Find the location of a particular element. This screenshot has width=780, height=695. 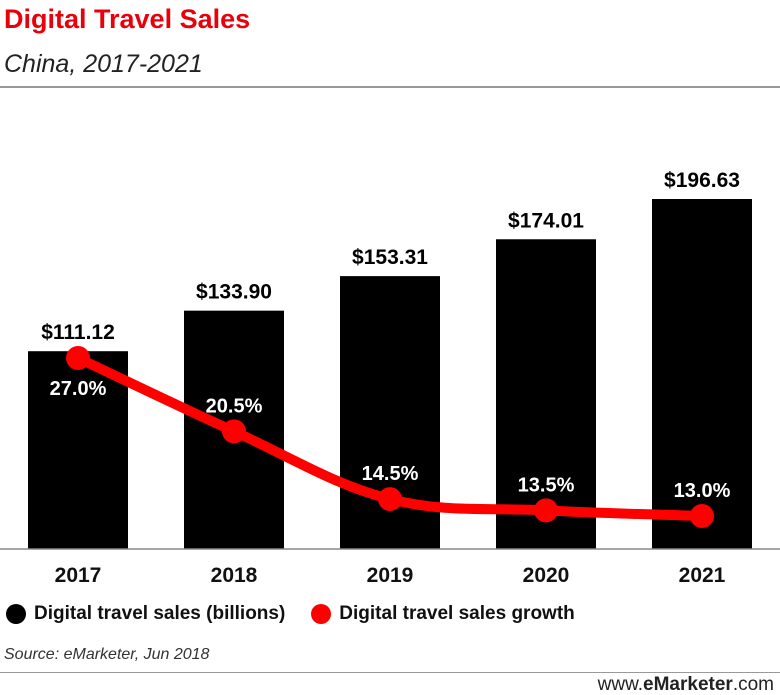

chart-subtitle: China, 2017-2021 is located at coordinates (103, 64).